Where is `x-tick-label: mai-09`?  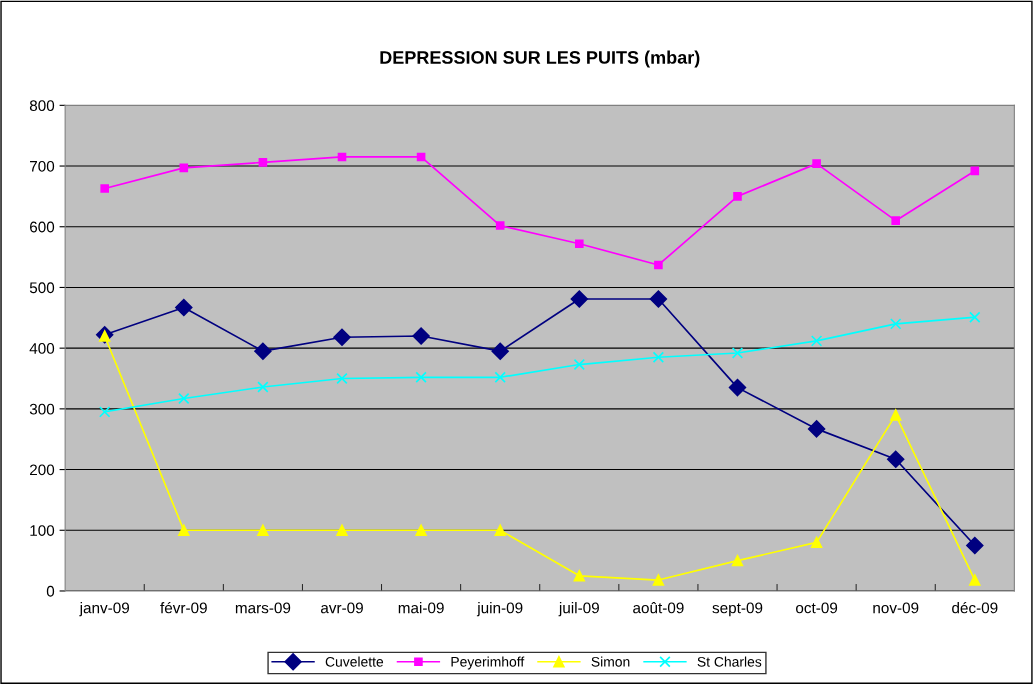 x-tick-label: mai-09 is located at coordinates (421, 608).